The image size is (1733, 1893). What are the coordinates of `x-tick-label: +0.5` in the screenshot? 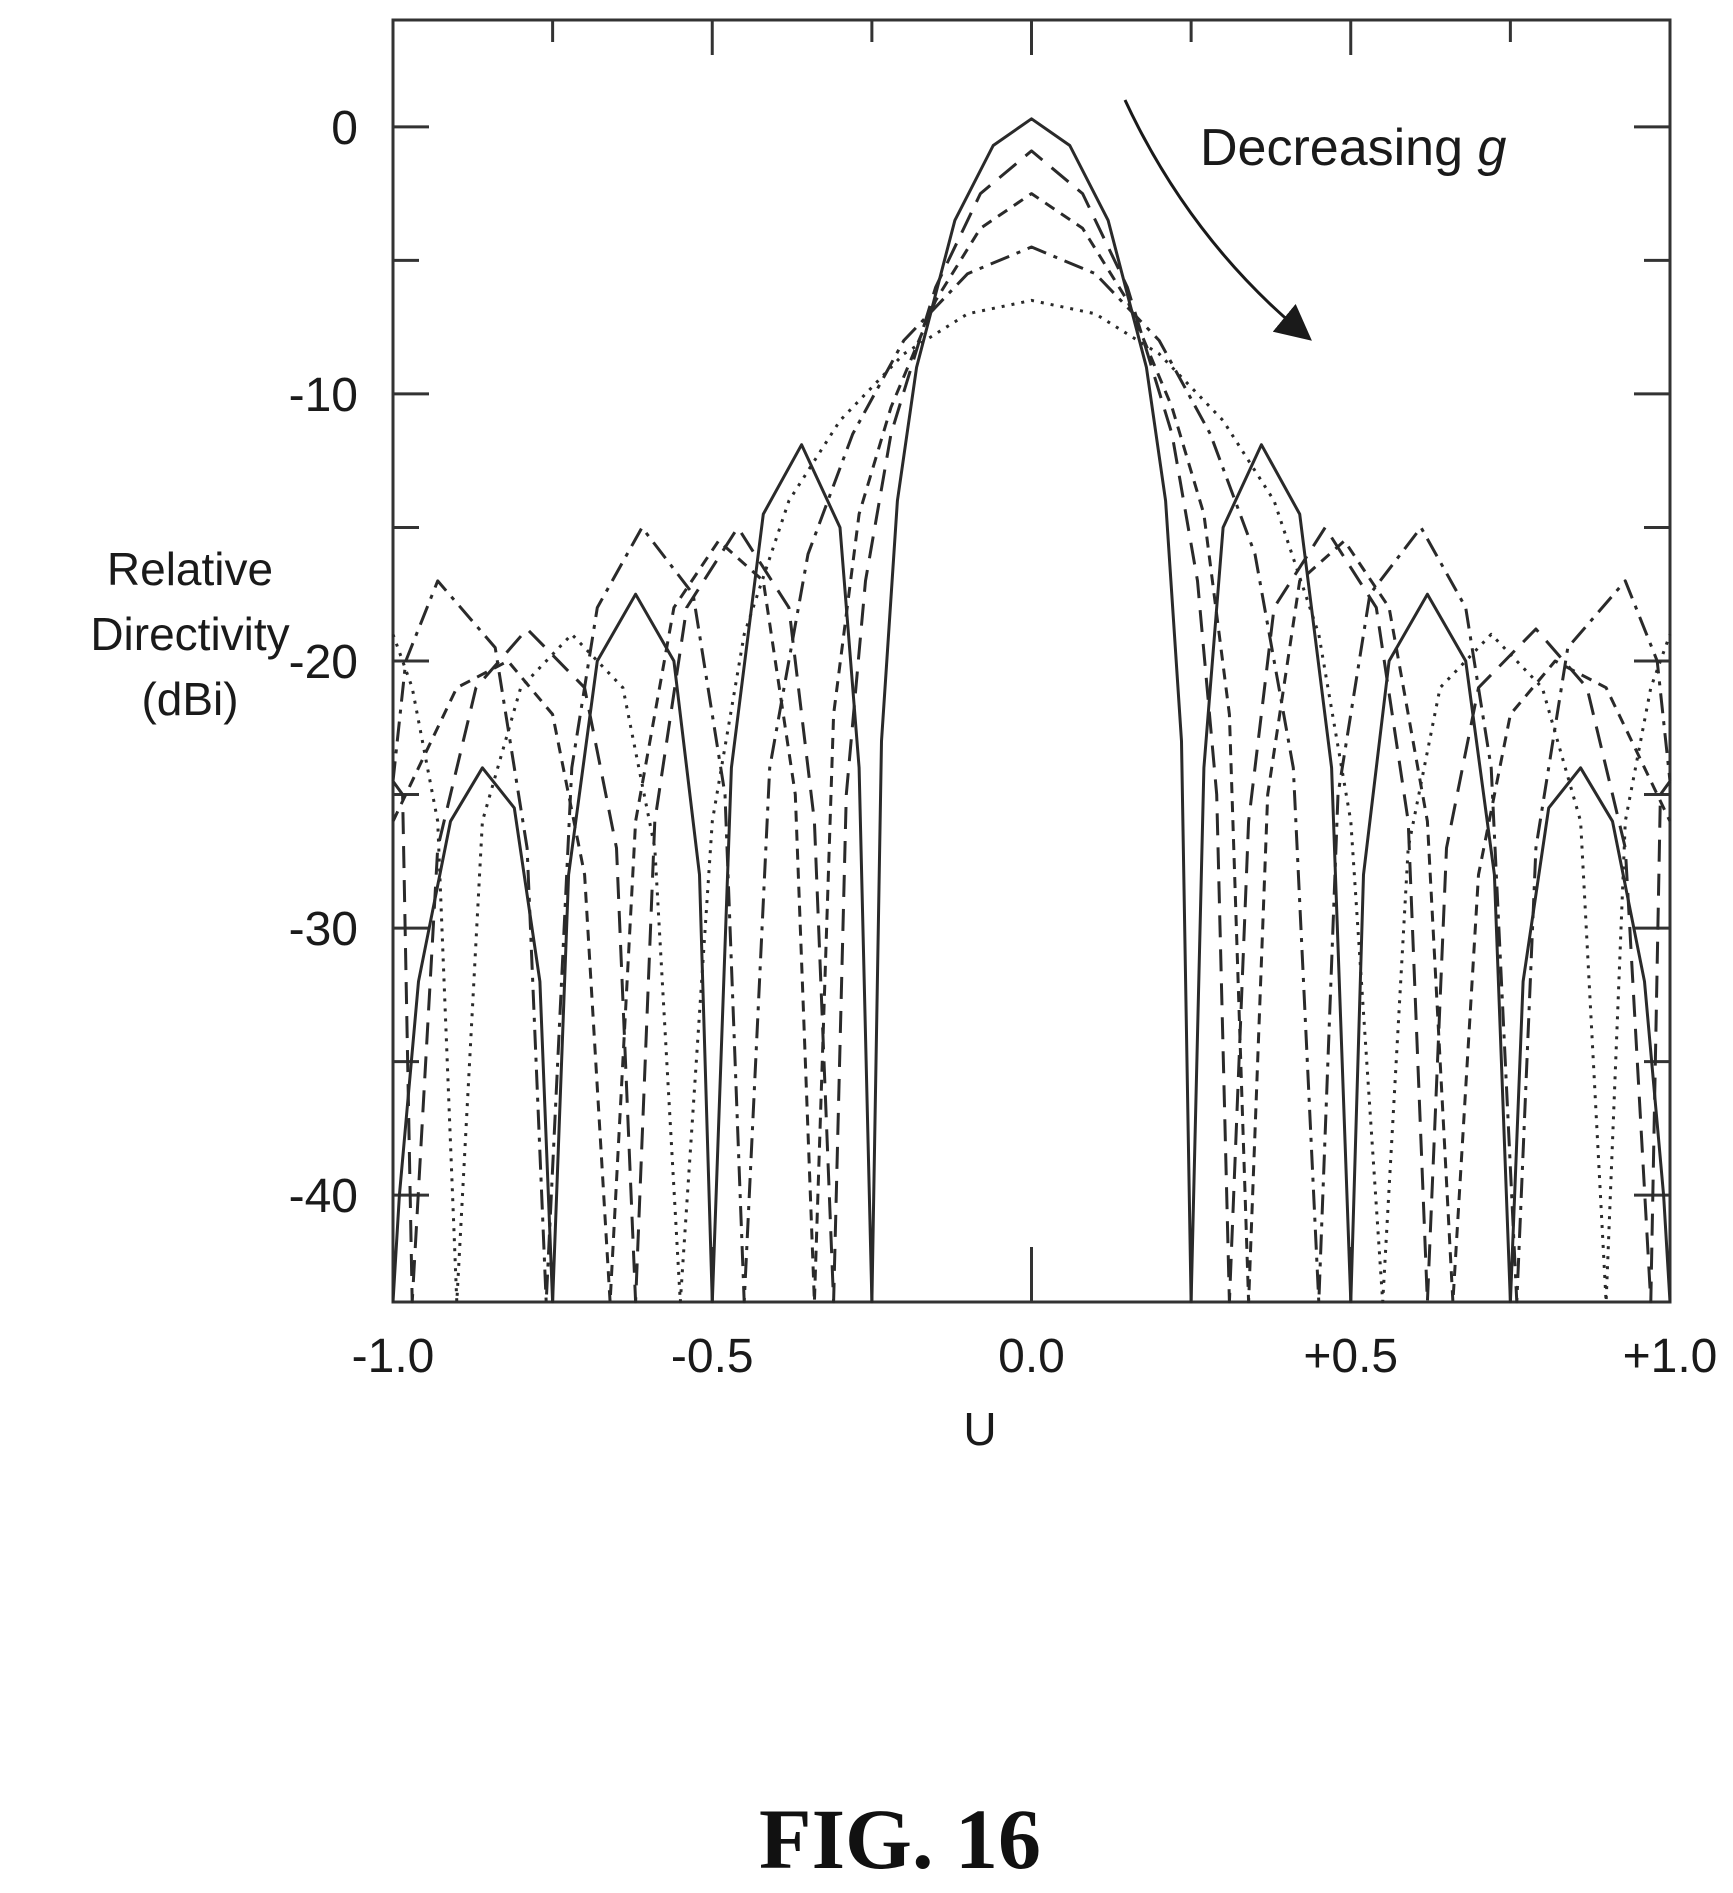 It's located at (1350, 1356).